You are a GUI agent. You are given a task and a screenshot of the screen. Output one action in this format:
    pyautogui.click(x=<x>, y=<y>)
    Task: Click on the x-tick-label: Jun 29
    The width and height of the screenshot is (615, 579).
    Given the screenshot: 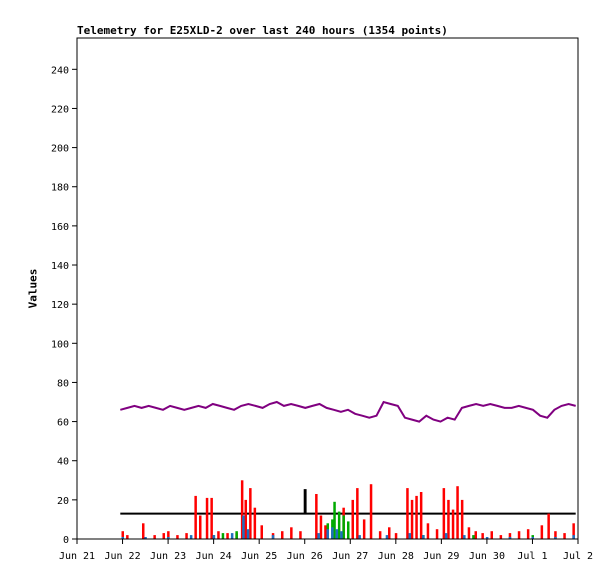 What is the action you would take?
    pyautogui.click(x=441, y=556)
    